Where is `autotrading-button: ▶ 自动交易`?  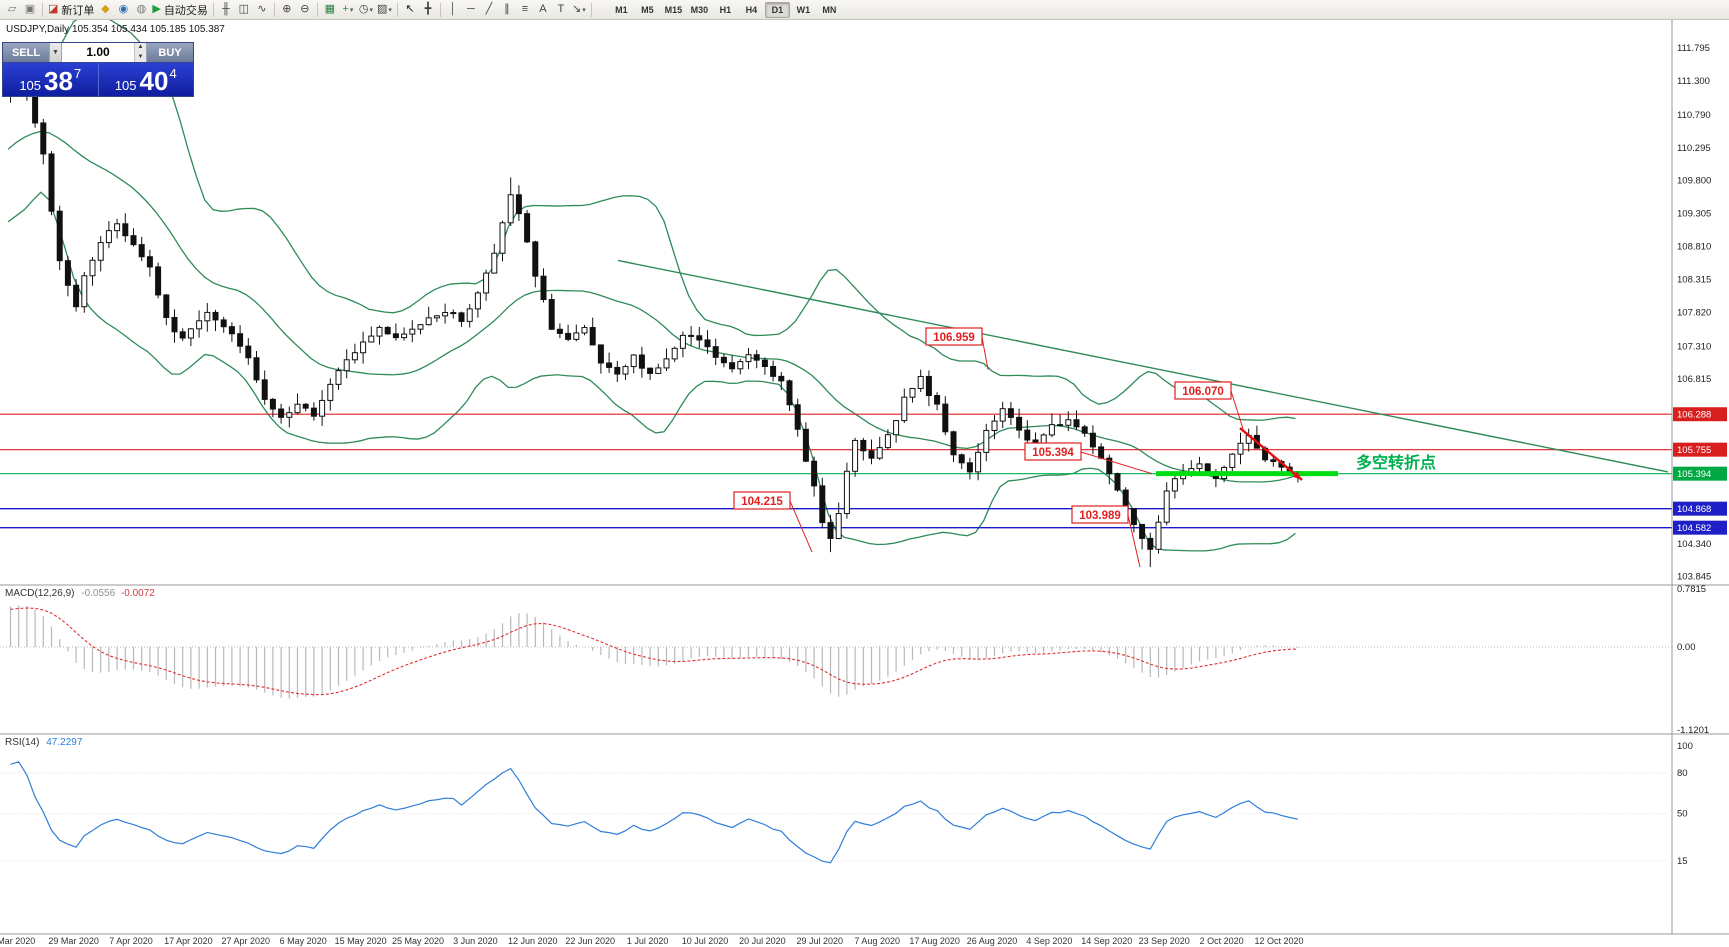
autotrading-button: ▶ 自动交易 is located at coordinates (179, 10).